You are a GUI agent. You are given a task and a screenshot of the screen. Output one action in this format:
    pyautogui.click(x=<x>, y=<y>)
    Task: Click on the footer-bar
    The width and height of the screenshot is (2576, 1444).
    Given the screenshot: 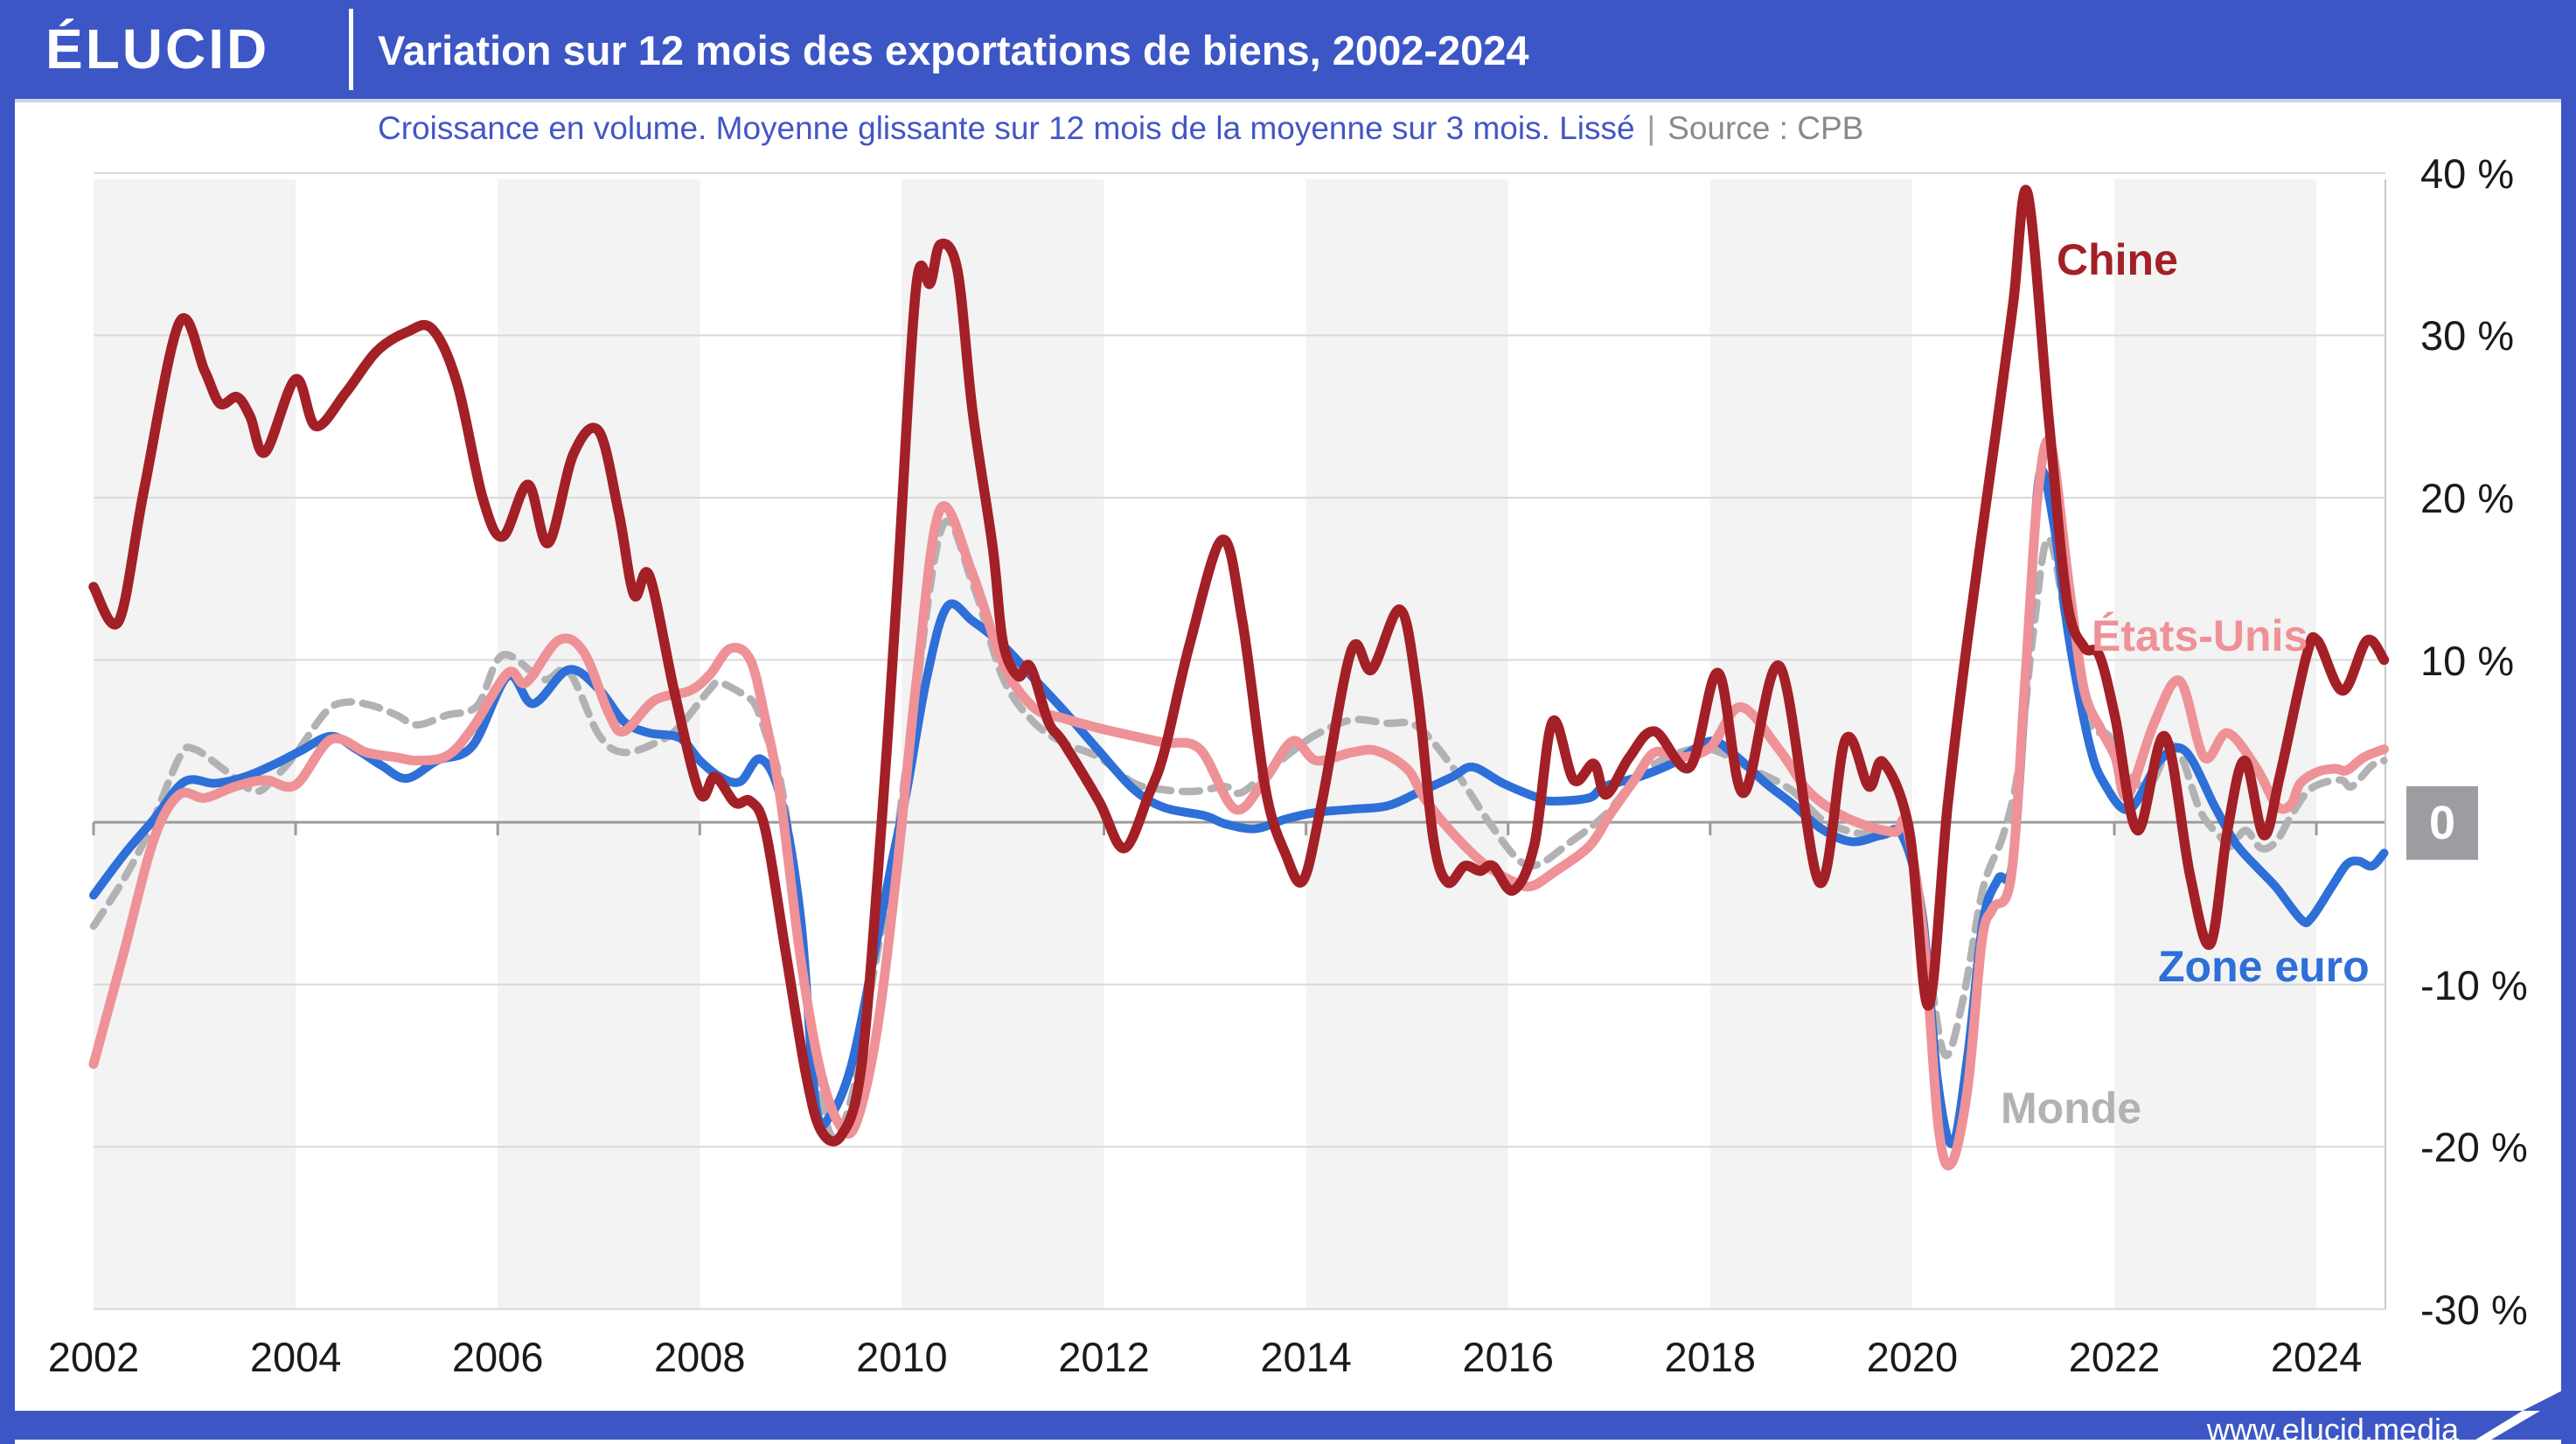 What is the action you would take?
    pyautogui.click(x=1288, y=1425)
    